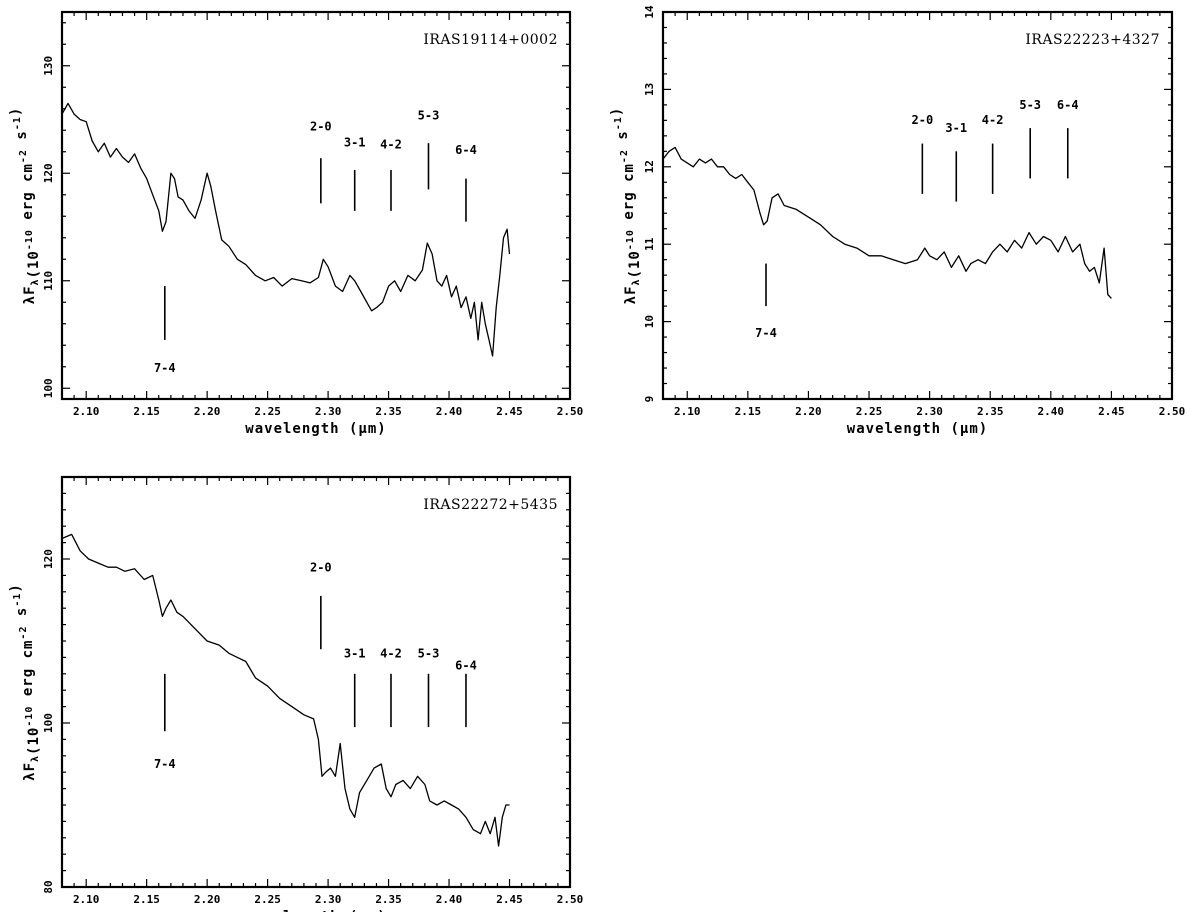 This screenshot has height=912, width=1200. Describe the element at coordinates (48, 66) in the screenshot. I see `y-tick-label: 130` at that location.